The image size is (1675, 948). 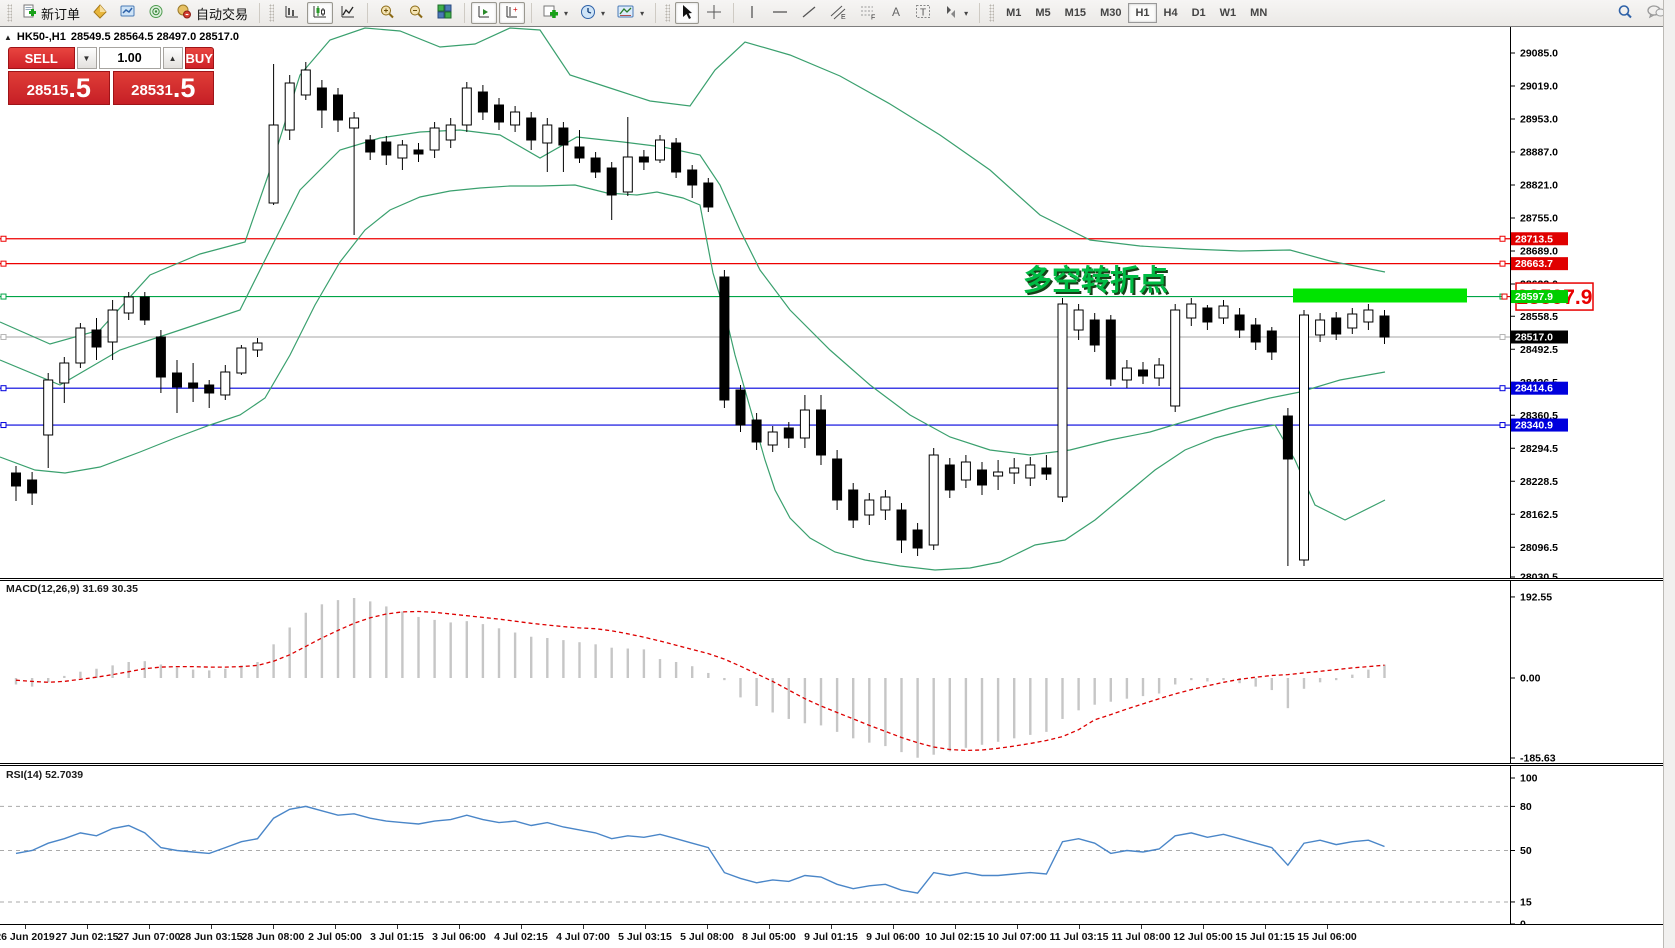 What do you see at coordinates (1534, 239) in the screenshot?
I see `svg-text: 28713.5` at bounding box center [1534, 239].